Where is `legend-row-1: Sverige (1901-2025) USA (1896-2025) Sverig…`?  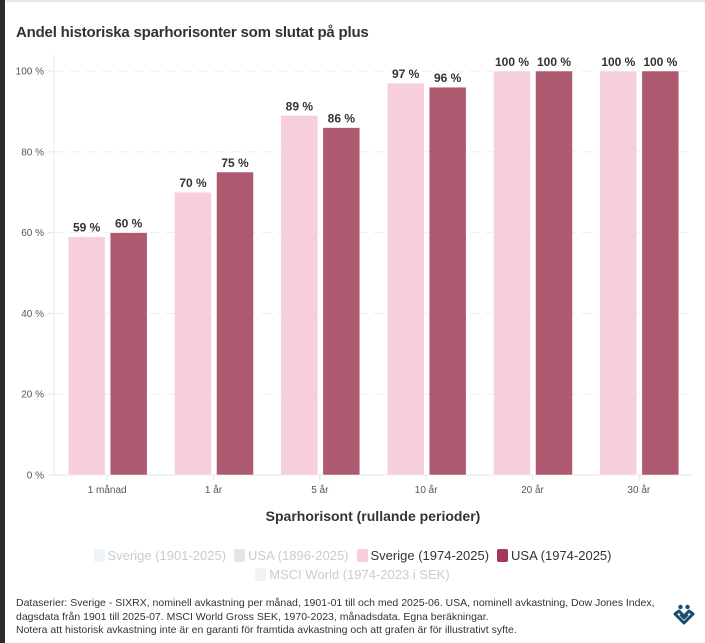 legend-row-1: Sverige (1901-2025) USA (1896-2025) Sverig… is located at coordinates (352, 555).